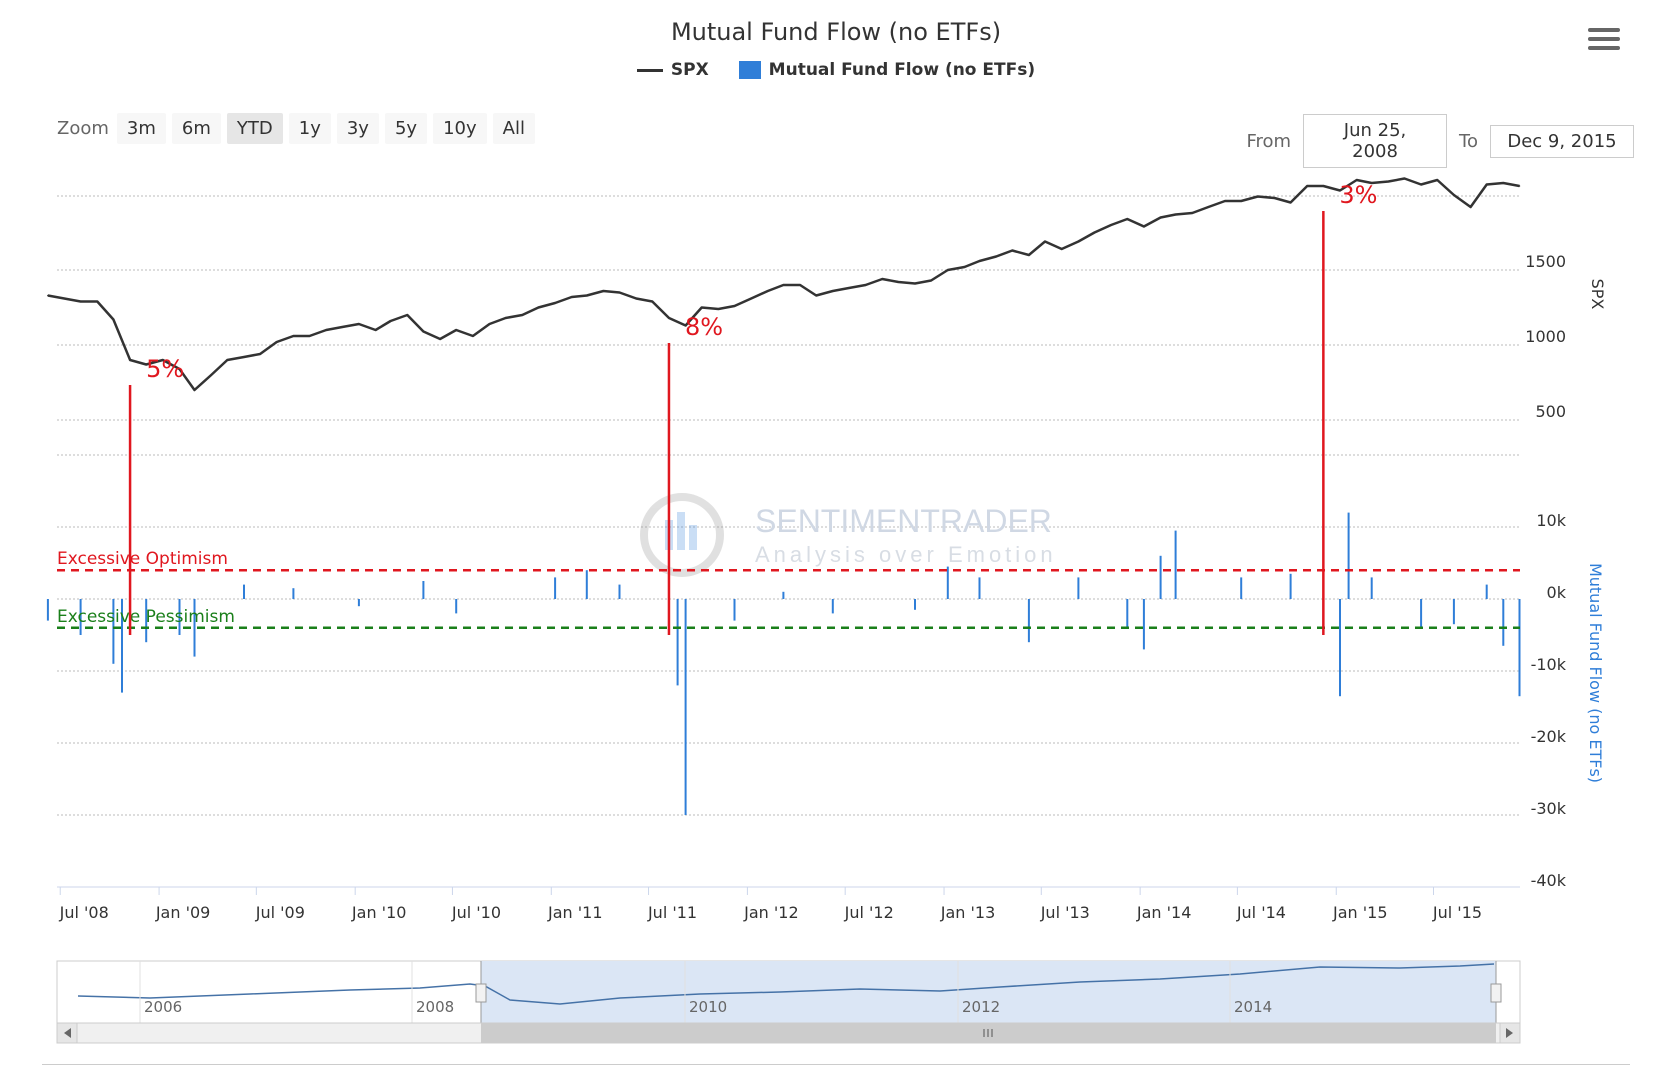 Image resolution: width=1672 pixels, height=1071 pixels. What do you see at coordinates (254, 128) in the screenshot?
I see `zoom-button-ytd: YTD` at bounding box center [254, 128].